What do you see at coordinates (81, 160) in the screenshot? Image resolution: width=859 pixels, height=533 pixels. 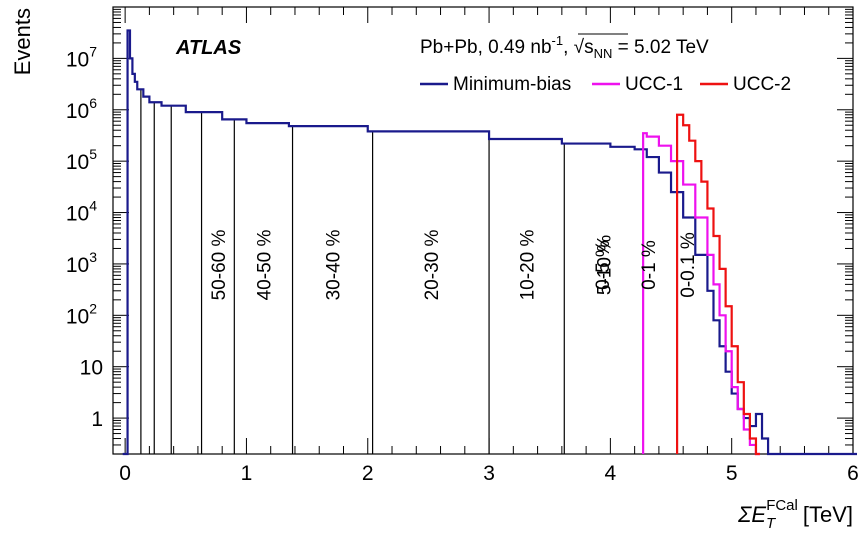 I see `y-tick-label: 10⁵` at bounding box center [81, 160].